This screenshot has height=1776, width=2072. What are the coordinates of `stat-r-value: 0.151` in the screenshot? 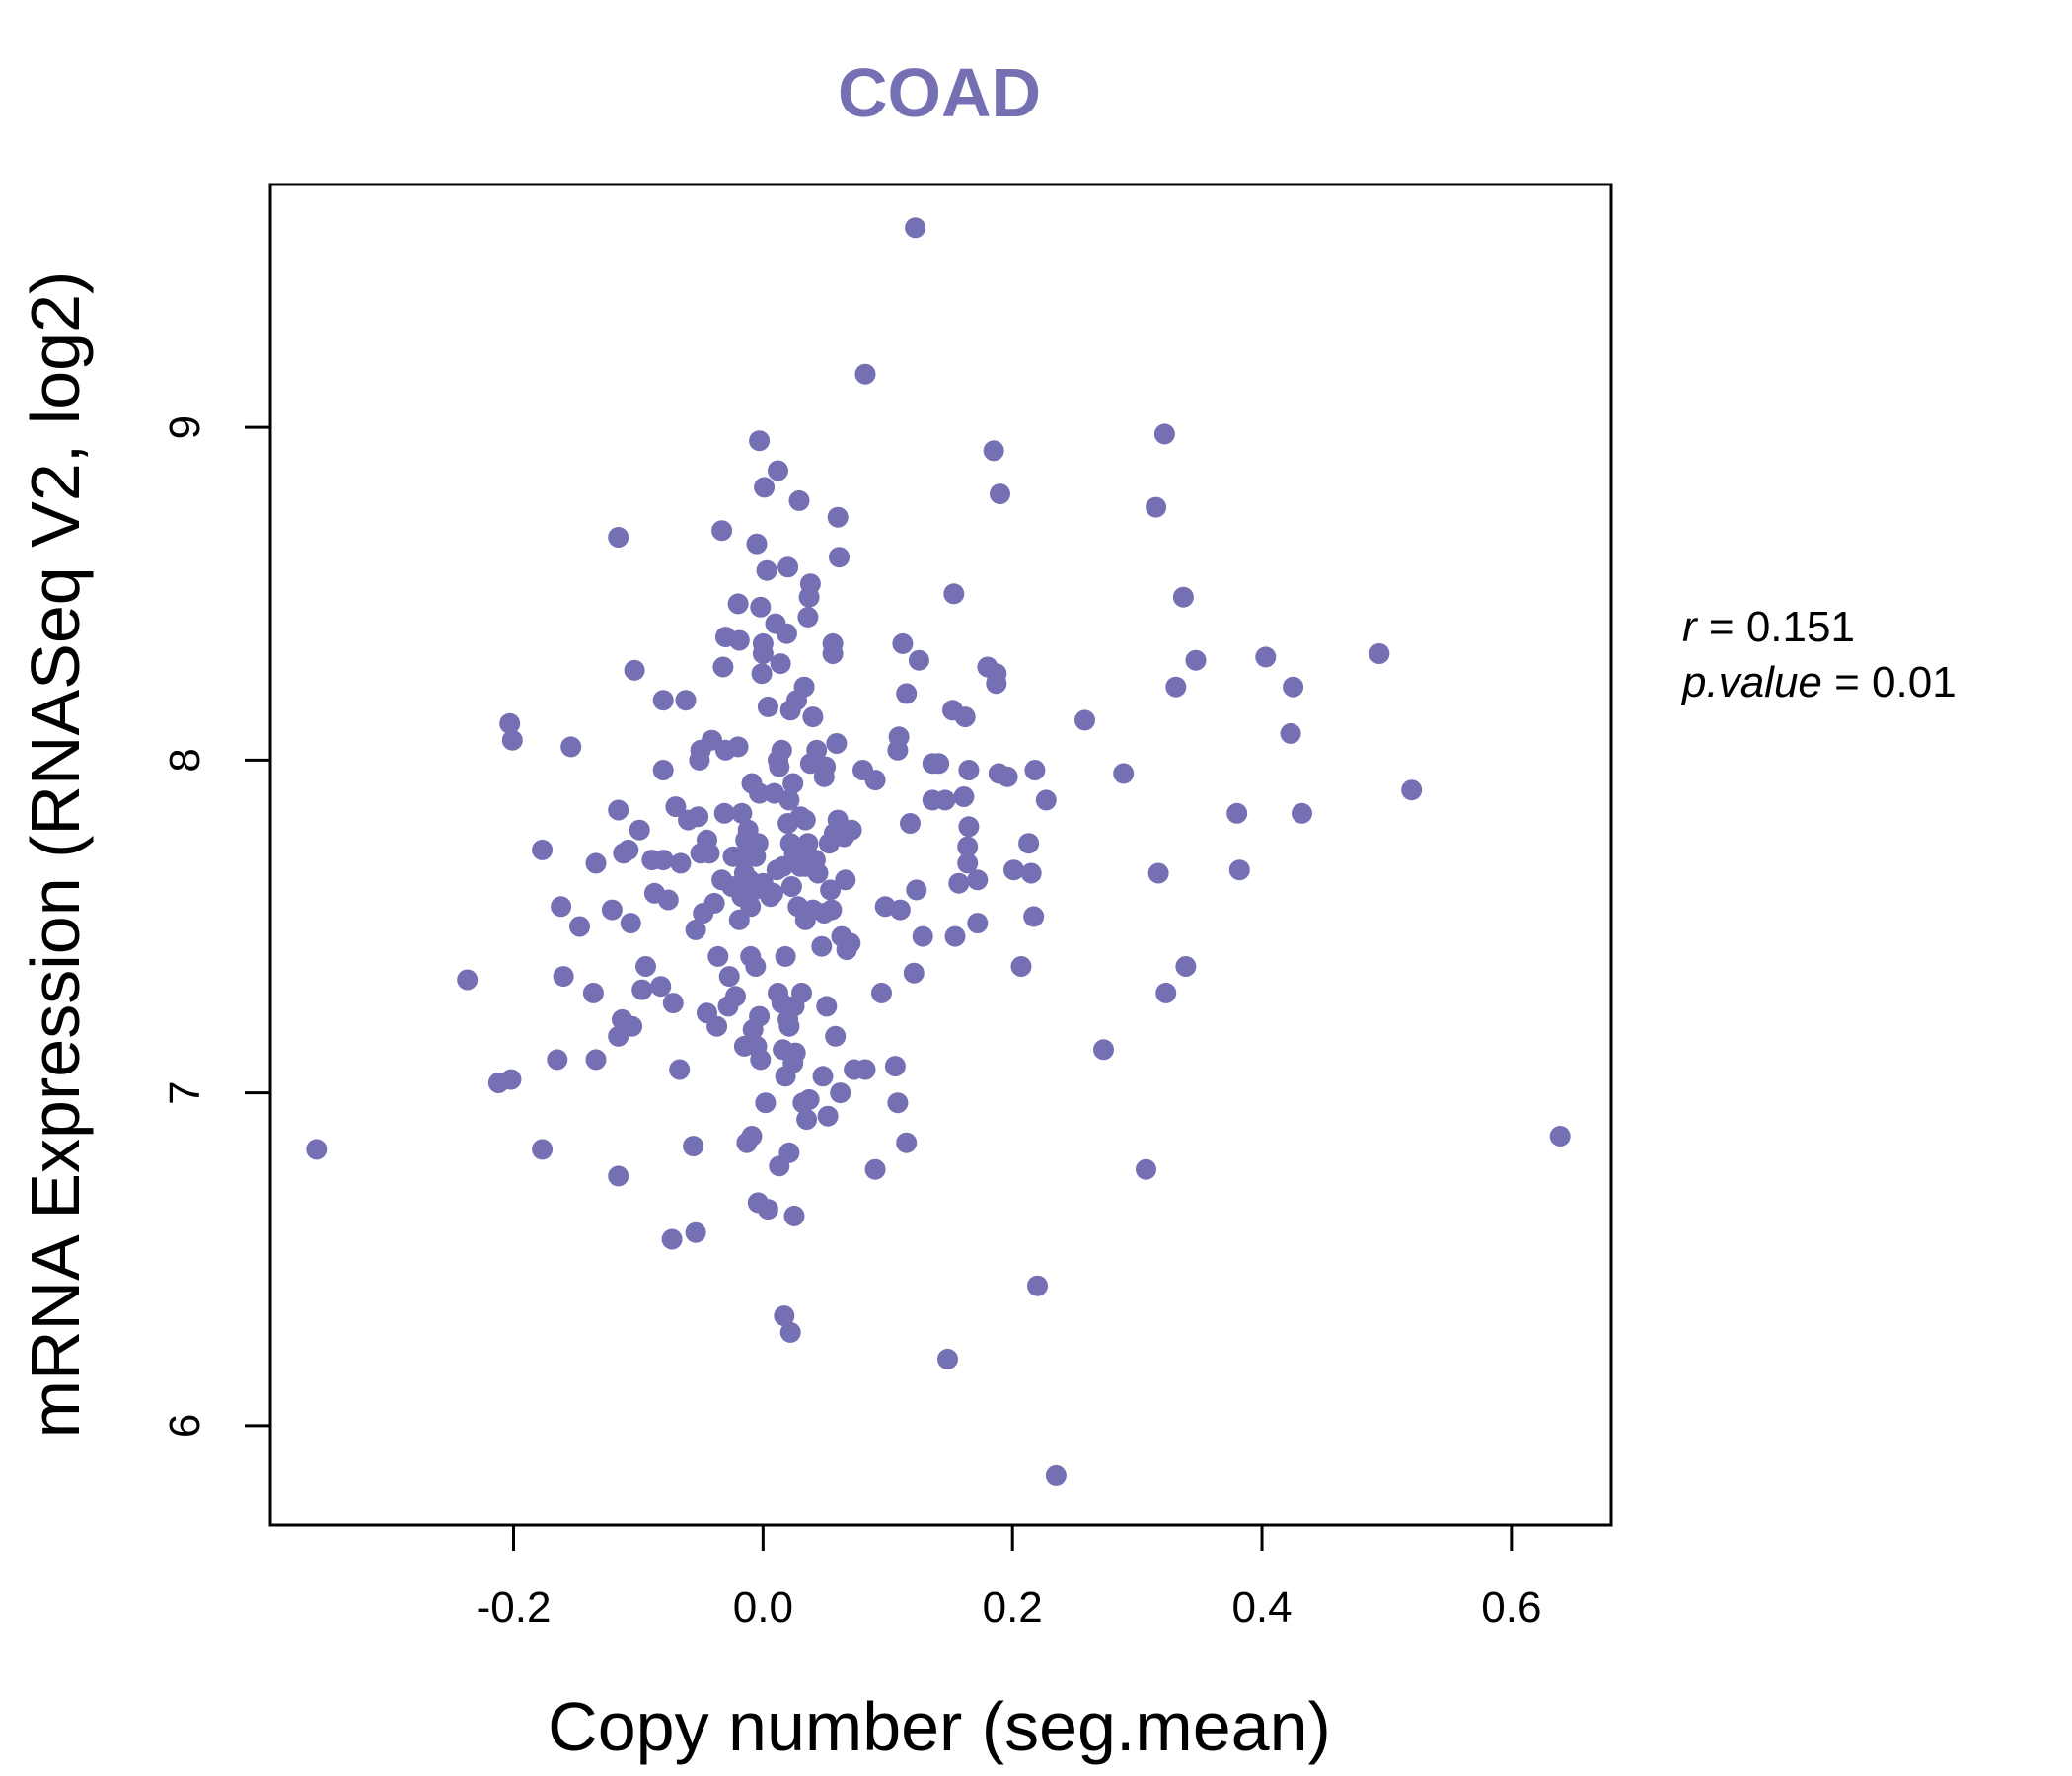 It's located at (1801, 627).